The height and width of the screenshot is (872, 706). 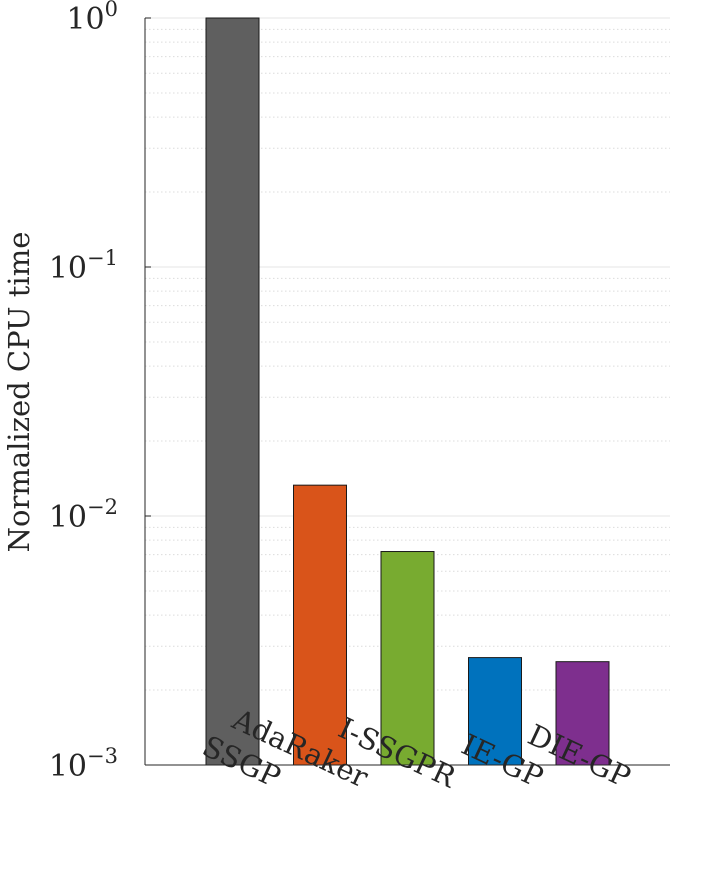 I want to click on y-tick-labels: 10⁻³ 10⁻² 10⁻¹ 10⁰, so click(x=100, y=392).